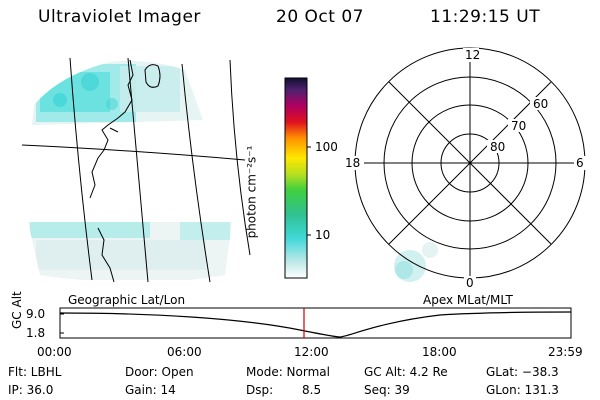  I want to click on mlat-label-60: 60, so click(541, 104).